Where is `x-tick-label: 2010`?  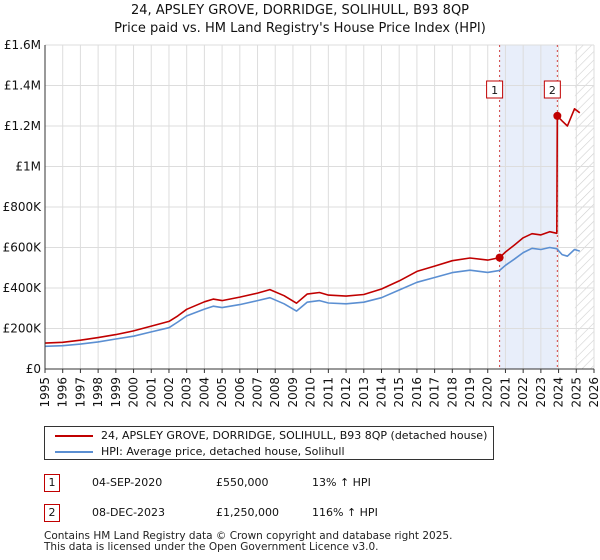
x-tick-label: 2010 is located at coordinates (311, 392).